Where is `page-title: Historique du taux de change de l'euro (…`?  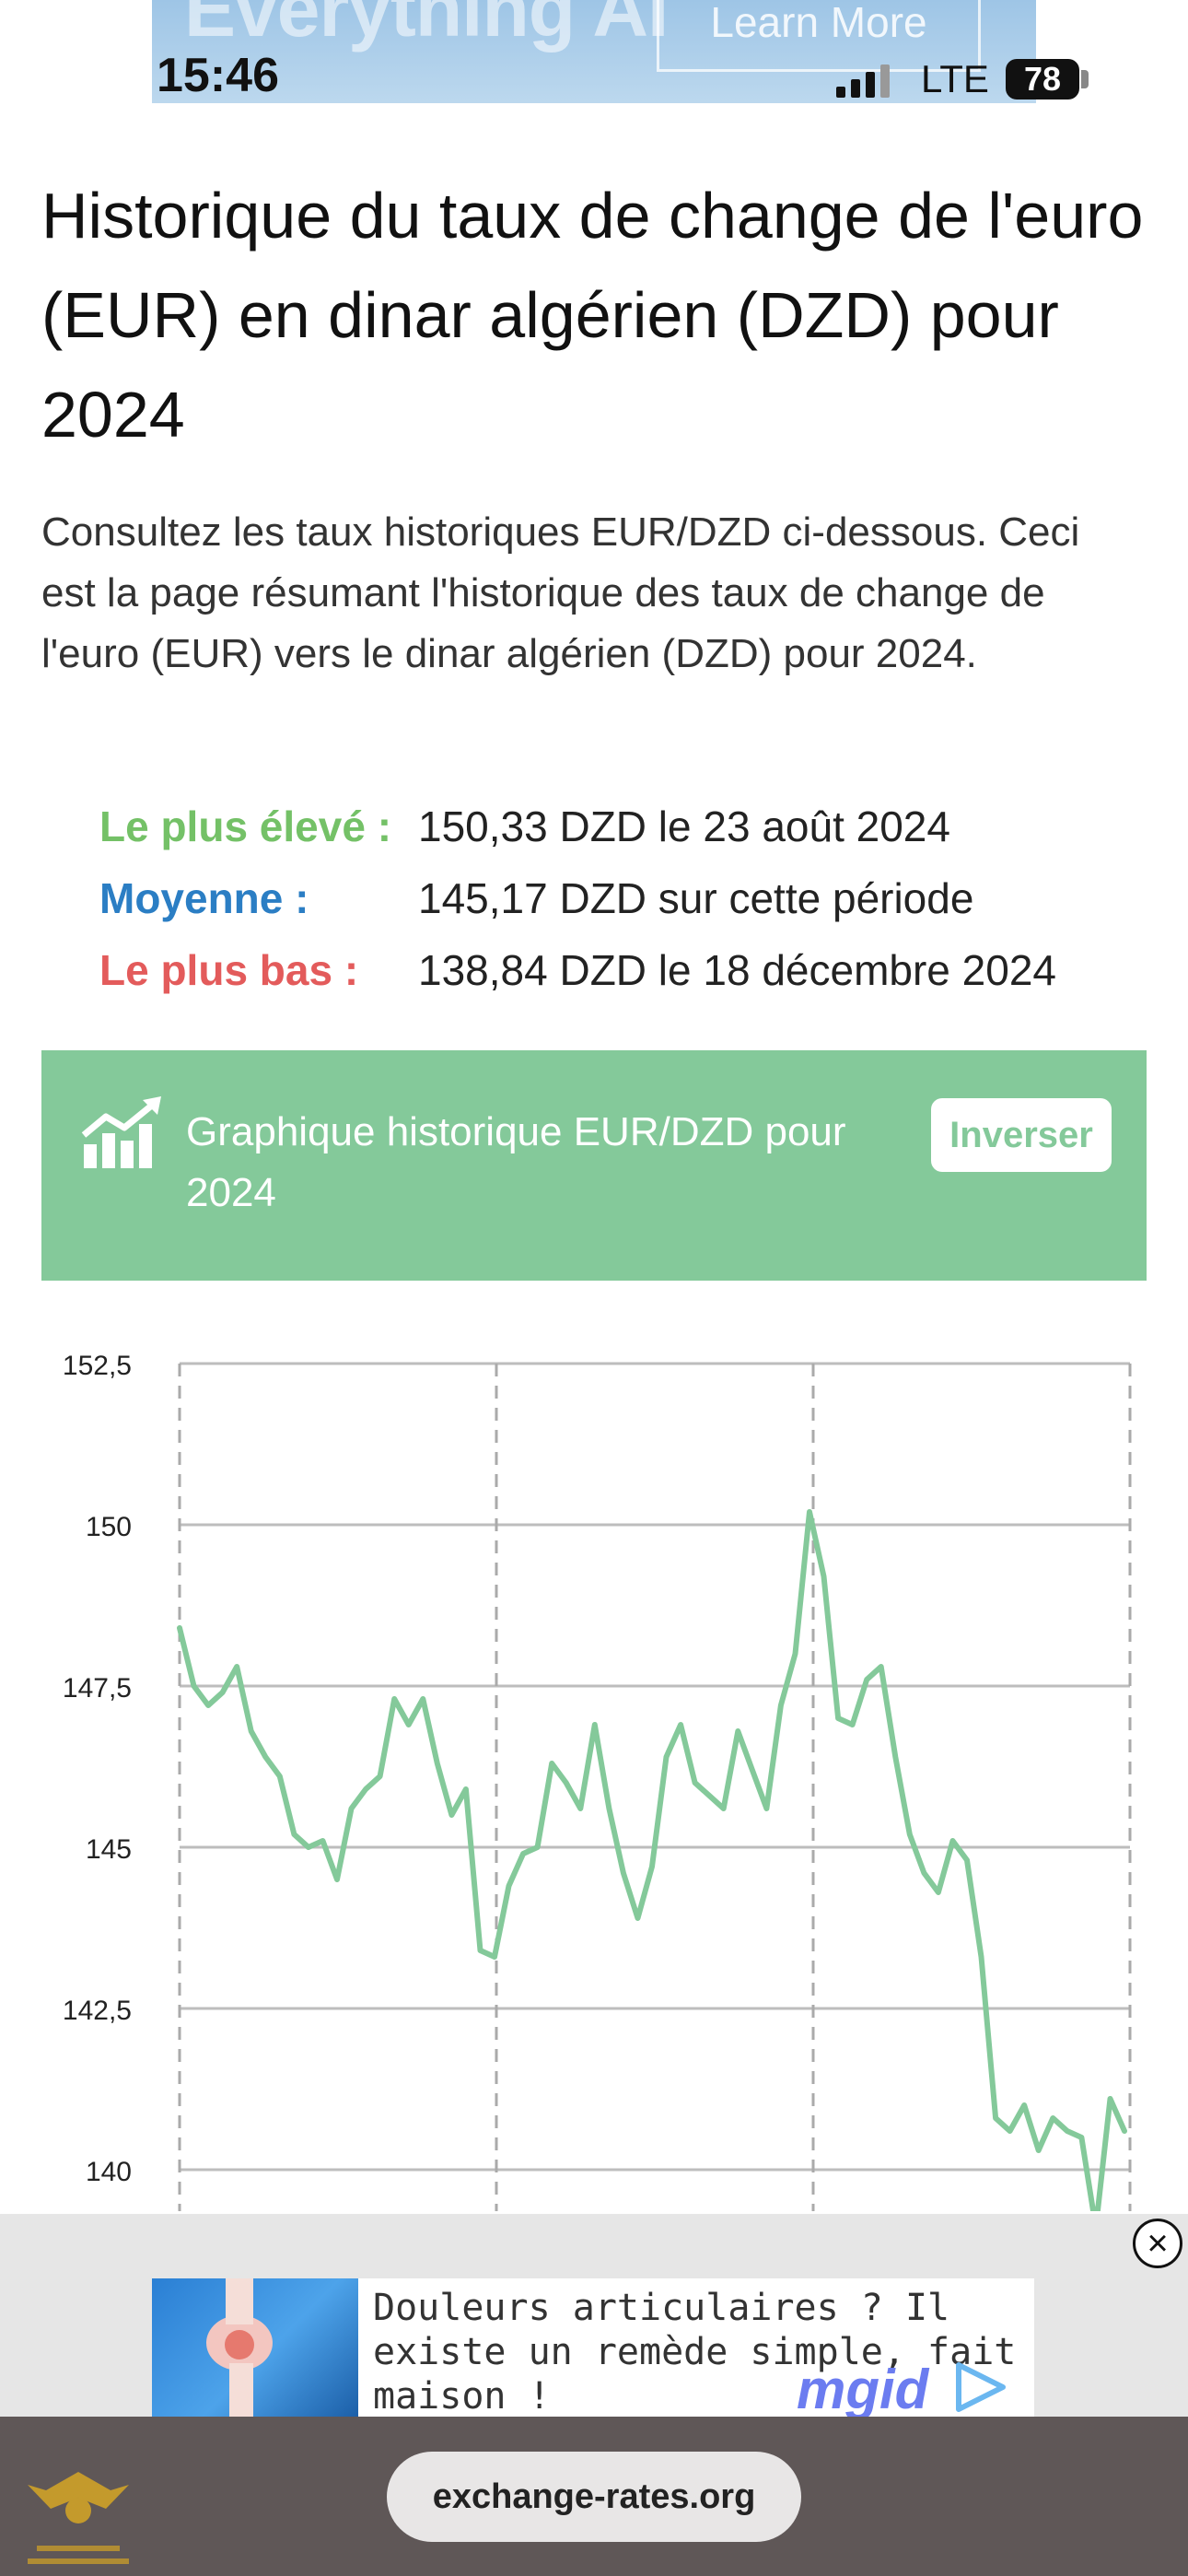 page-title: Historique du taux de change de l'euro (… is located at coordinates (592, 315).